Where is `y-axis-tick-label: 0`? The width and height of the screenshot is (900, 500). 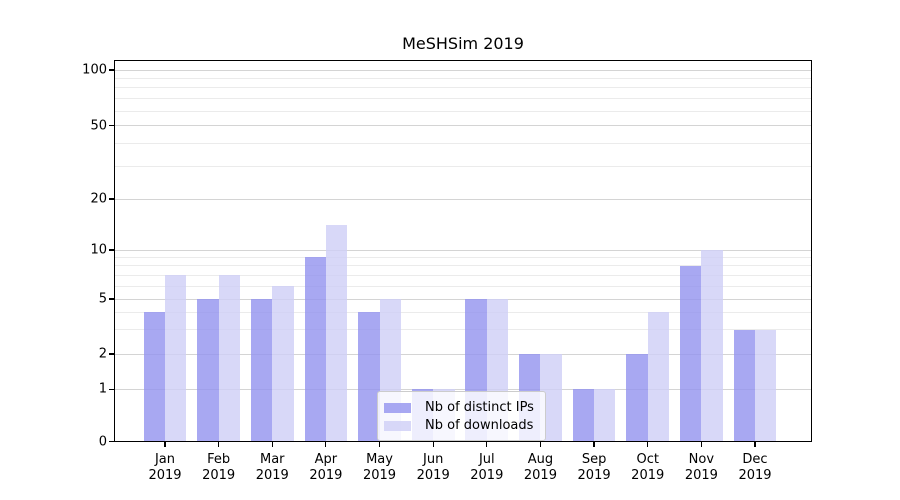
y-axis-tick-label: 0 is located at coordinates (102, 442).